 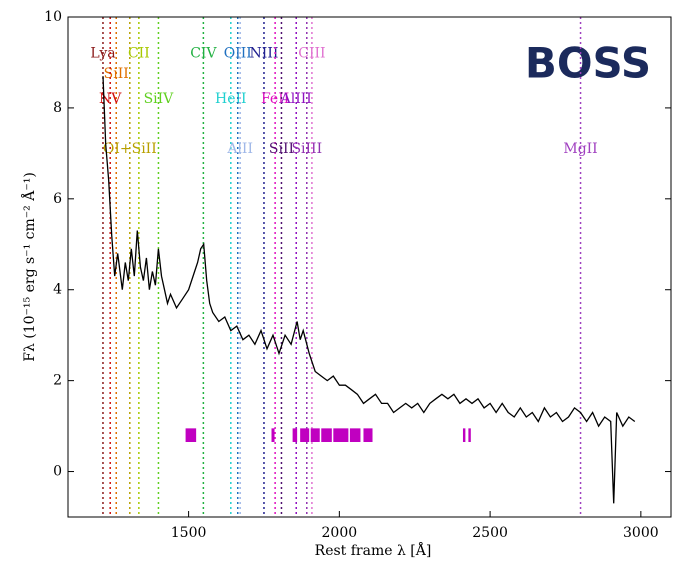 I want to click on emission-label: SiIII, so click(x=306, y=149).